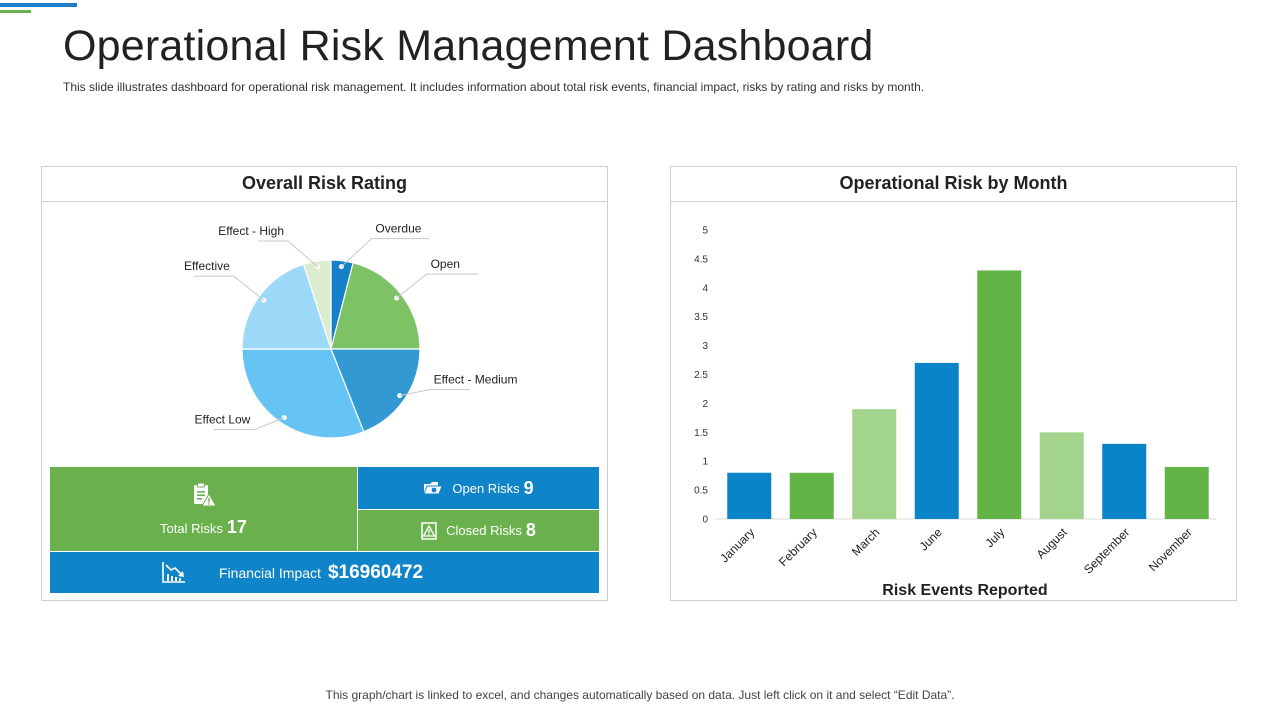 The image size is (1280, 720). What do you see at coordinates (865, 541) in the screenshot?
I see `x-tick-label-march: March` at bounding box center [865, 541].